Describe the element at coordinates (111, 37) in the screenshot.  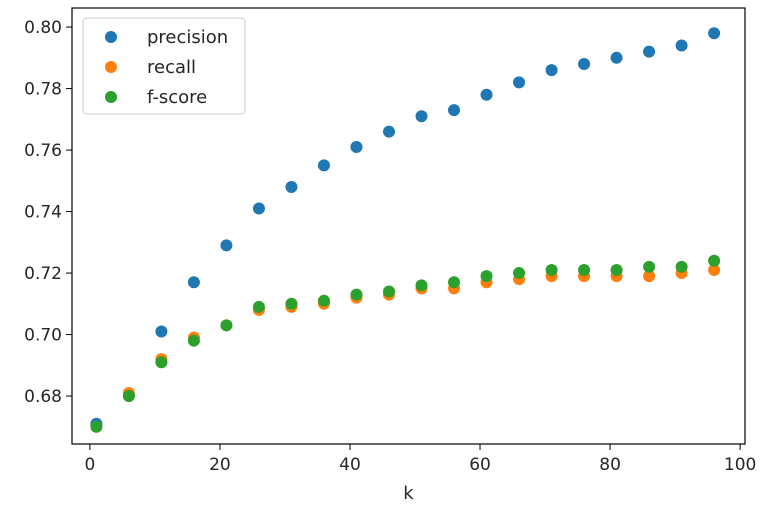
I see `legend-marker-precision` at that location.